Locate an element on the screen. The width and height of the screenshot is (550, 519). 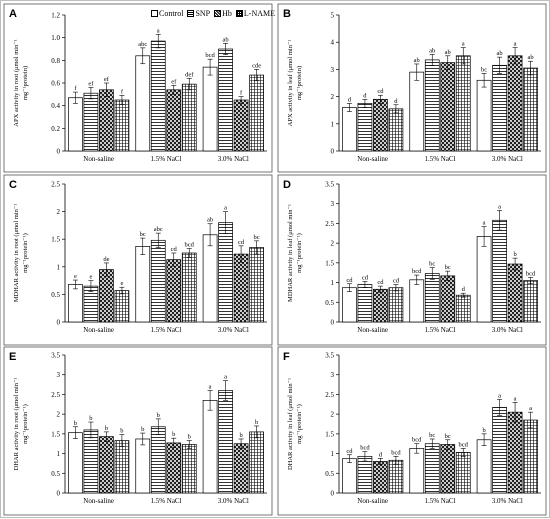
y-axis-label: mg⁻¹protein) is located at coordinates (25, 83).